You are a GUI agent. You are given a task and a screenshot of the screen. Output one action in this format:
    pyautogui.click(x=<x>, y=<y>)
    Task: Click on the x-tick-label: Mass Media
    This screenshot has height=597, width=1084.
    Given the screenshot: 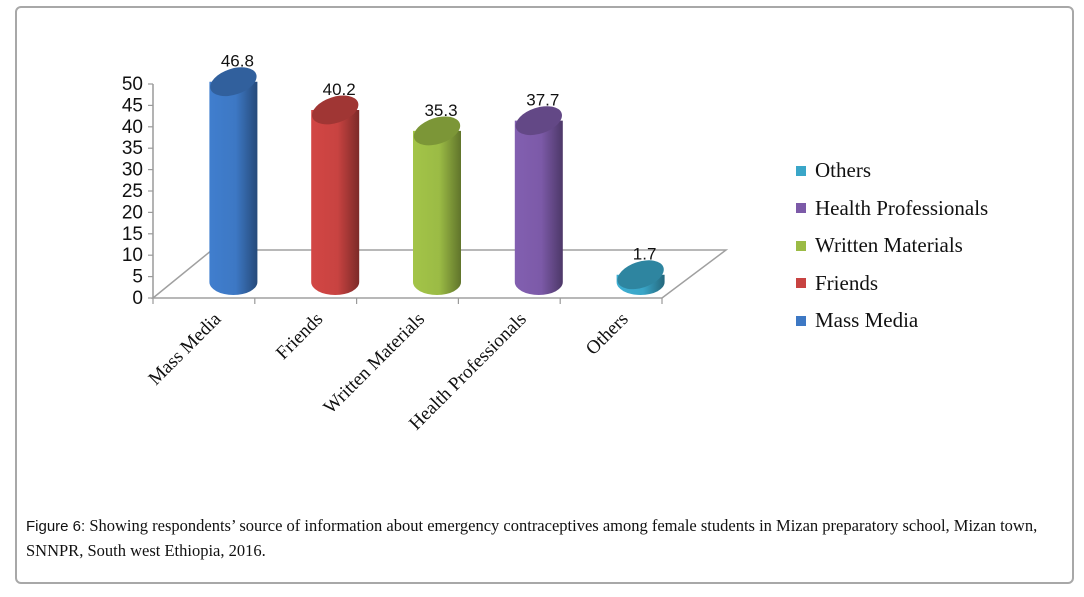 What is the action you would take?
    pyautogui.click(x=185, y=348)
    